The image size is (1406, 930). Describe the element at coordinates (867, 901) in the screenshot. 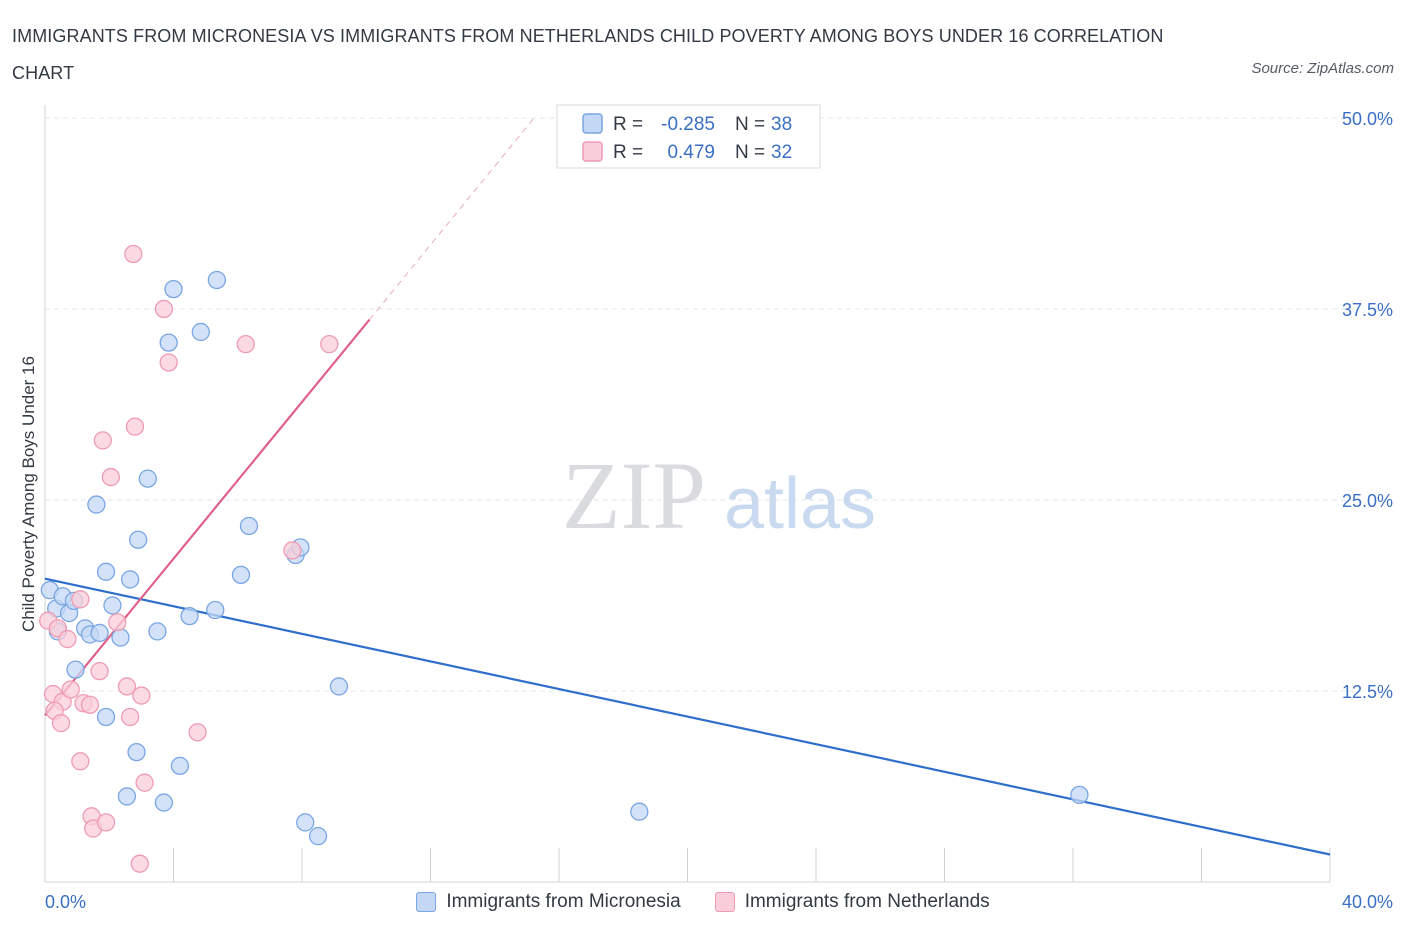

I see `legend-label-netherlands: Immigrants from Netherlands` at that location.